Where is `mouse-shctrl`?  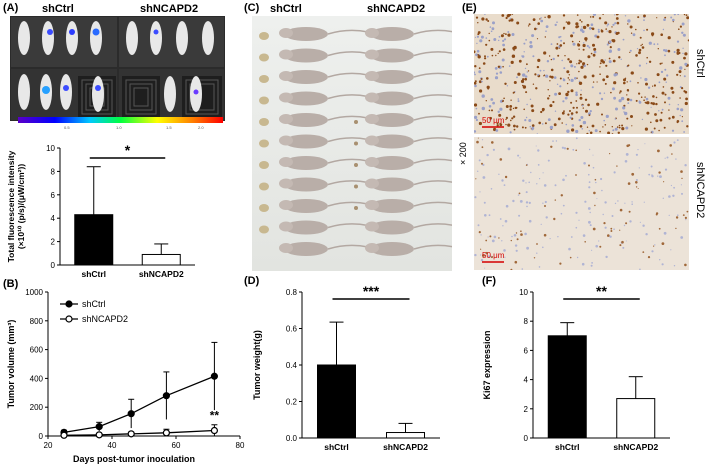
mouse-shctrl is located at coordinates (324, 34).